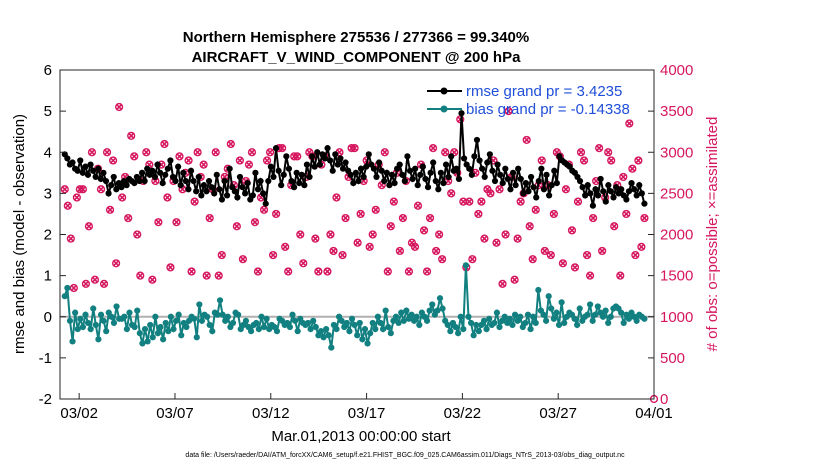 The height and width of the screenshot is (470, 830). Describe the element at coordinates (444, 109) in the screenshot. I see `legend-bias-marker` at that location.